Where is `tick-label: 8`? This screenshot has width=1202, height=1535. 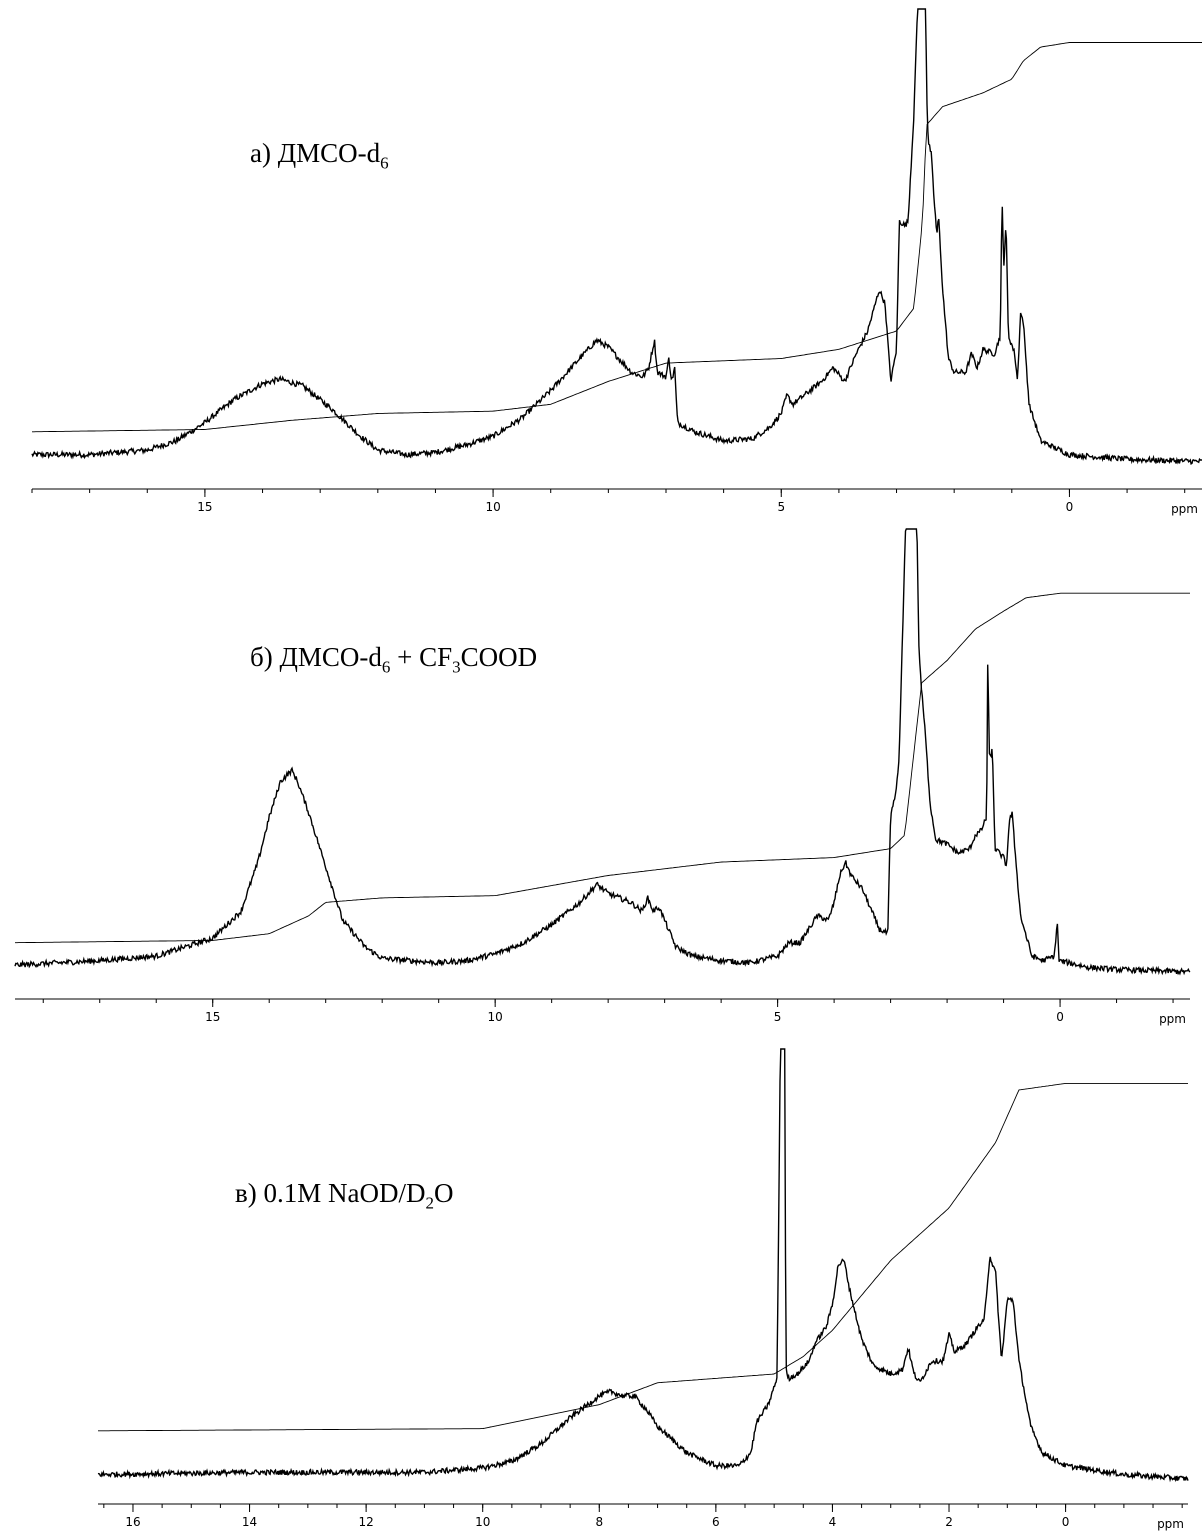 tick-label: 8 is located at coordinates (599, 1522).